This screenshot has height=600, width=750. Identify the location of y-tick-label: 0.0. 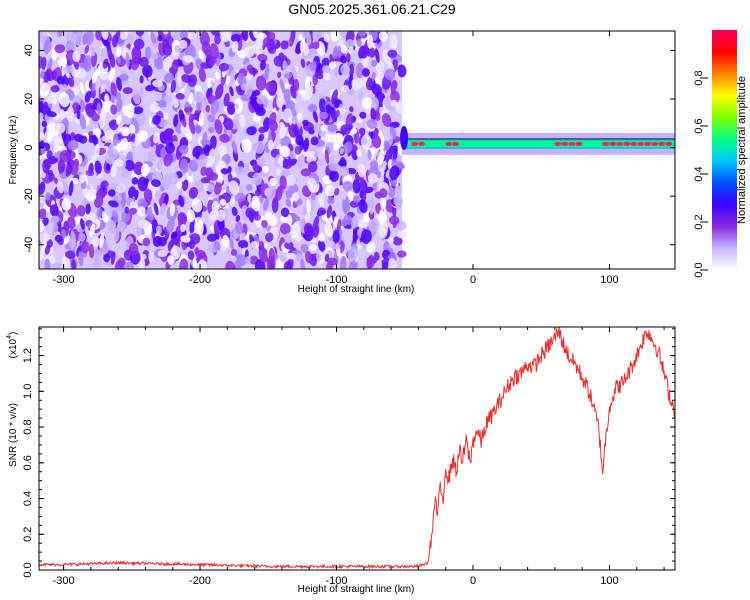
(28, 569).